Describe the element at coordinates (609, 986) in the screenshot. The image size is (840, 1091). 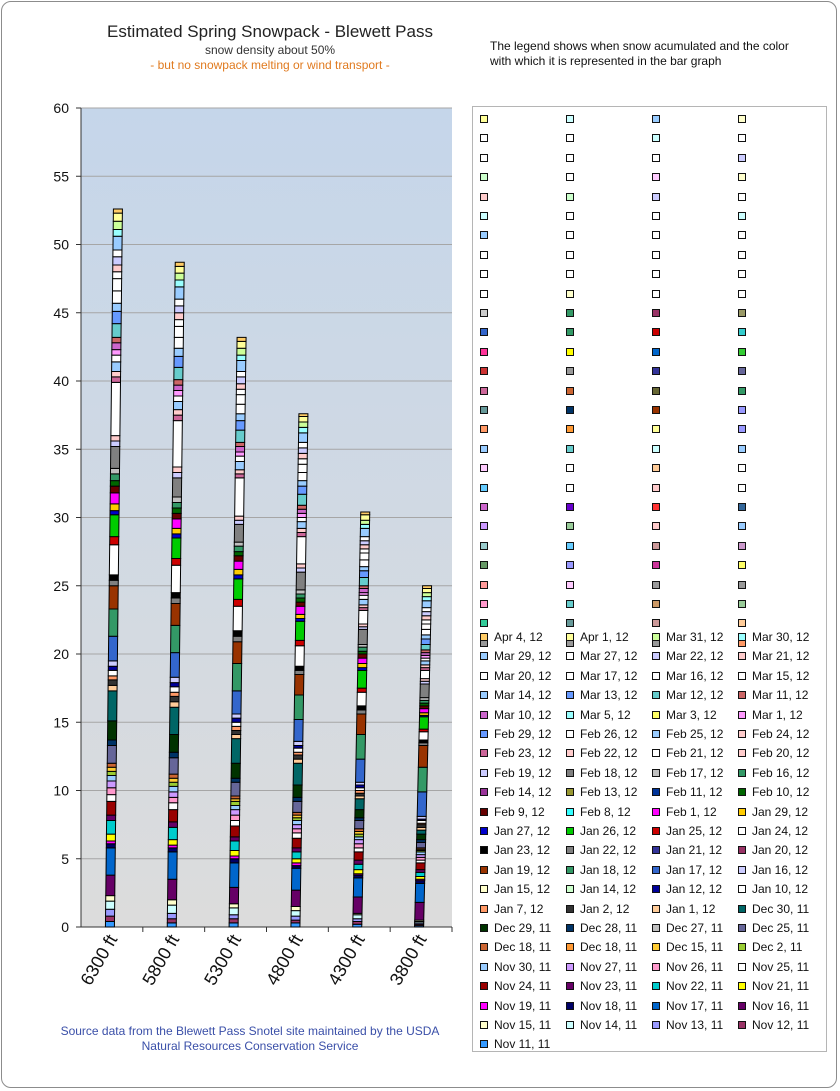
I see `legend-label: Nov 23, 11` at that location.